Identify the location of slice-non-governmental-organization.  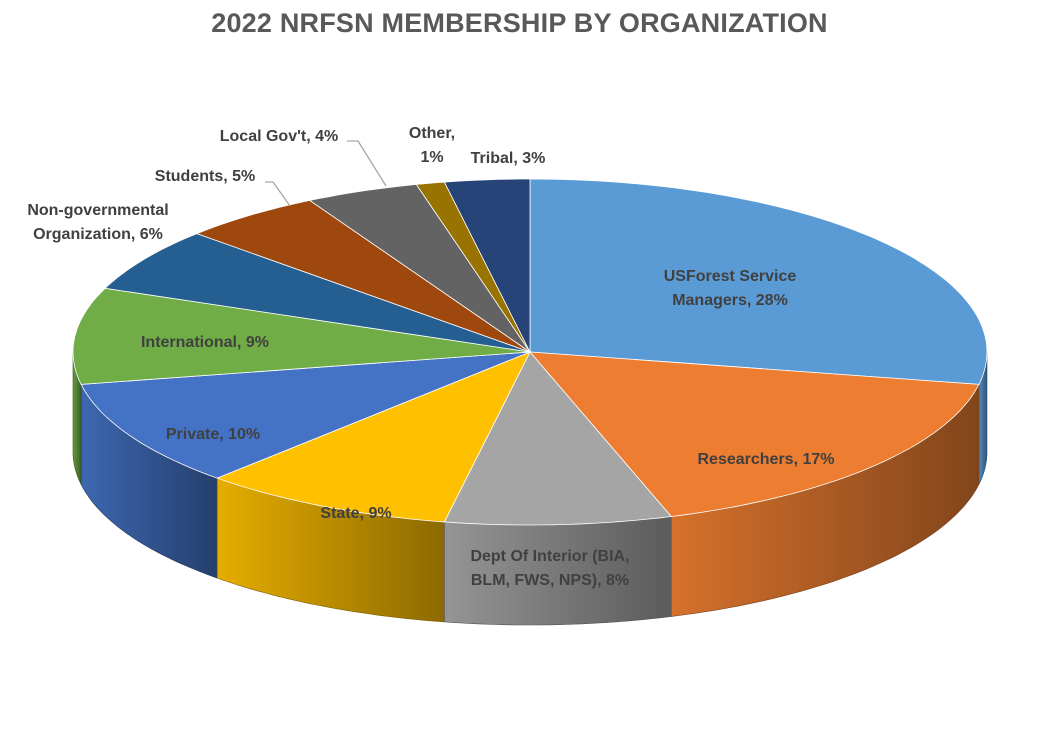
(317, 293).